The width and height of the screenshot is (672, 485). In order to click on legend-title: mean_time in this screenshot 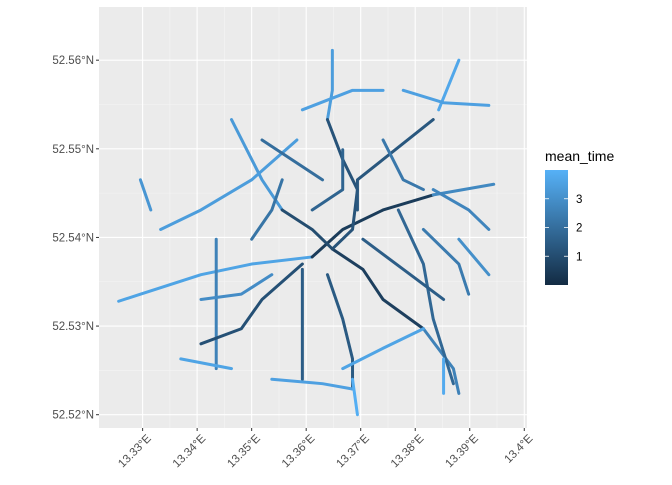, I will do `click(579, 156)`.